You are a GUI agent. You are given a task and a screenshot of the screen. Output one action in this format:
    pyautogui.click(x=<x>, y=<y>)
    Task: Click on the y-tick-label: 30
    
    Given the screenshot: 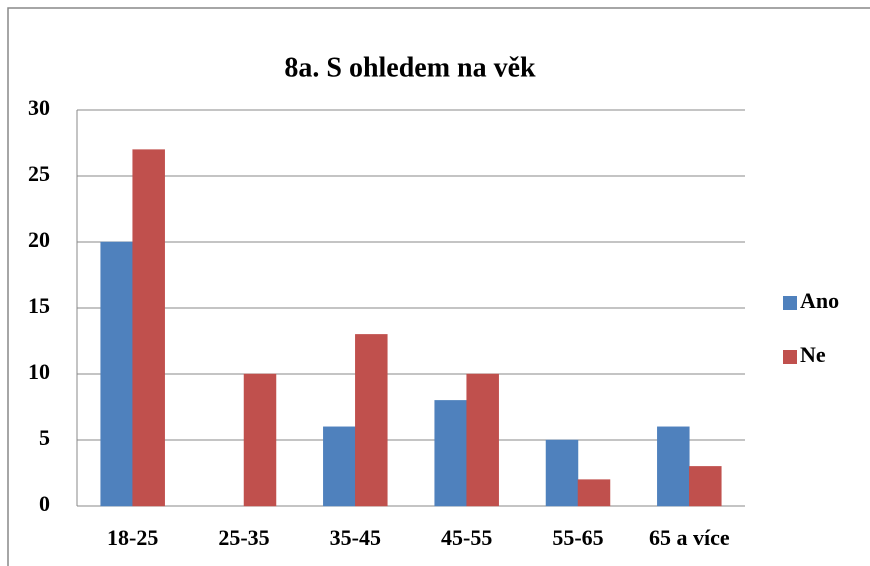 What is the action you would take?
    pyautogui.click(x=39, y=107)
    